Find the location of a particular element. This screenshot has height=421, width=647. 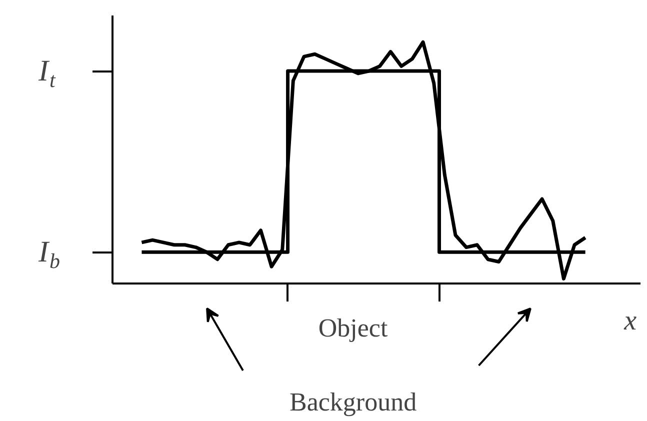

text: Background is located at coordinates (353, 402).